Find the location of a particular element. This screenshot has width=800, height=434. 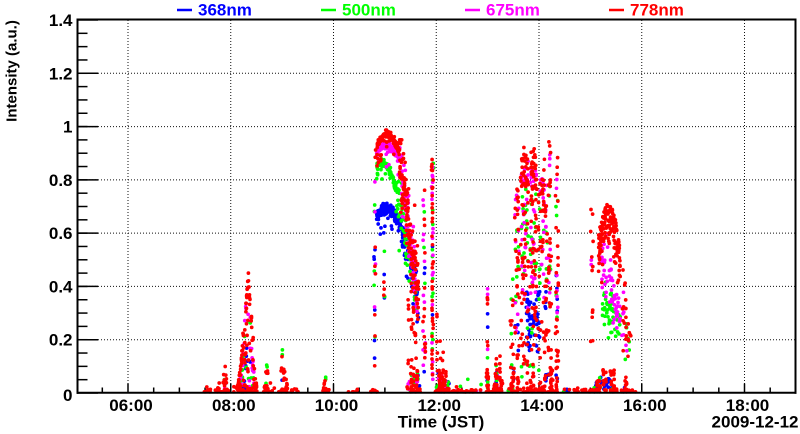

svg-text: 1 is located at coordinates (67, 127).